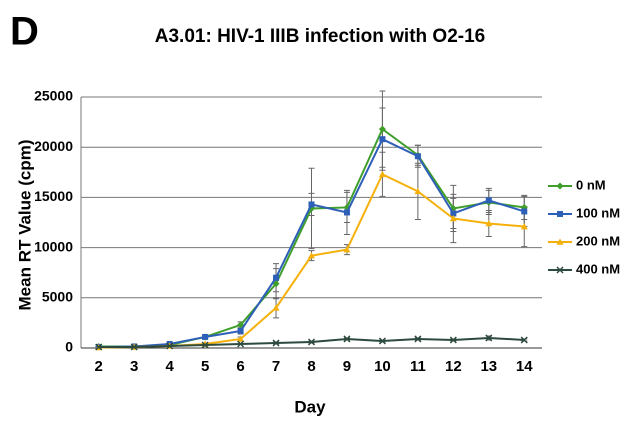 This screenshot has height=423, width=636. What do you see at coordinates (69, 347) in the screenshot?
I see `y-tick-label: 0` at bounding box center [69, 347].